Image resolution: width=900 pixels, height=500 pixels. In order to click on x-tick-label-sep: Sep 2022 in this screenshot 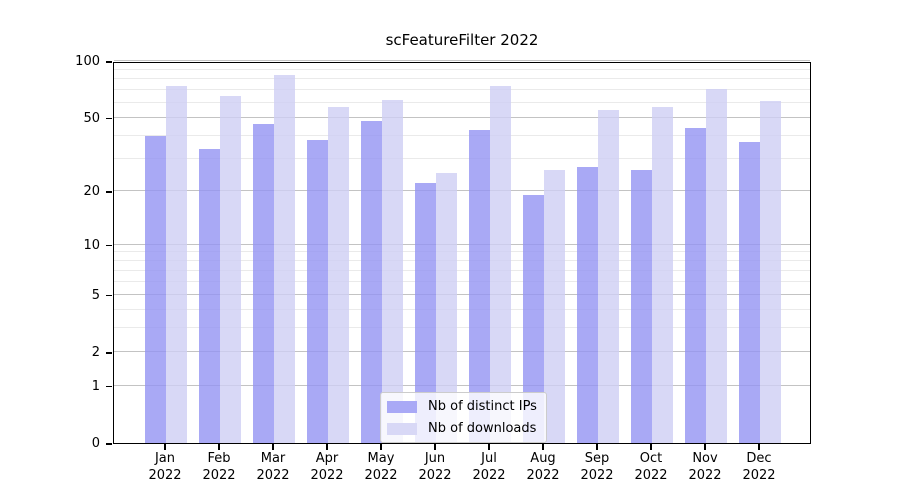, I will do `click(597, 467)`.